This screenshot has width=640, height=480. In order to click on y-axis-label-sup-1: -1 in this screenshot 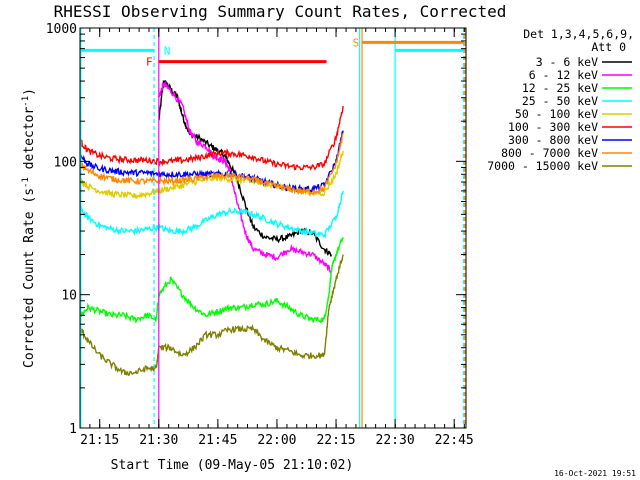, I will do `click(26, 182)`.